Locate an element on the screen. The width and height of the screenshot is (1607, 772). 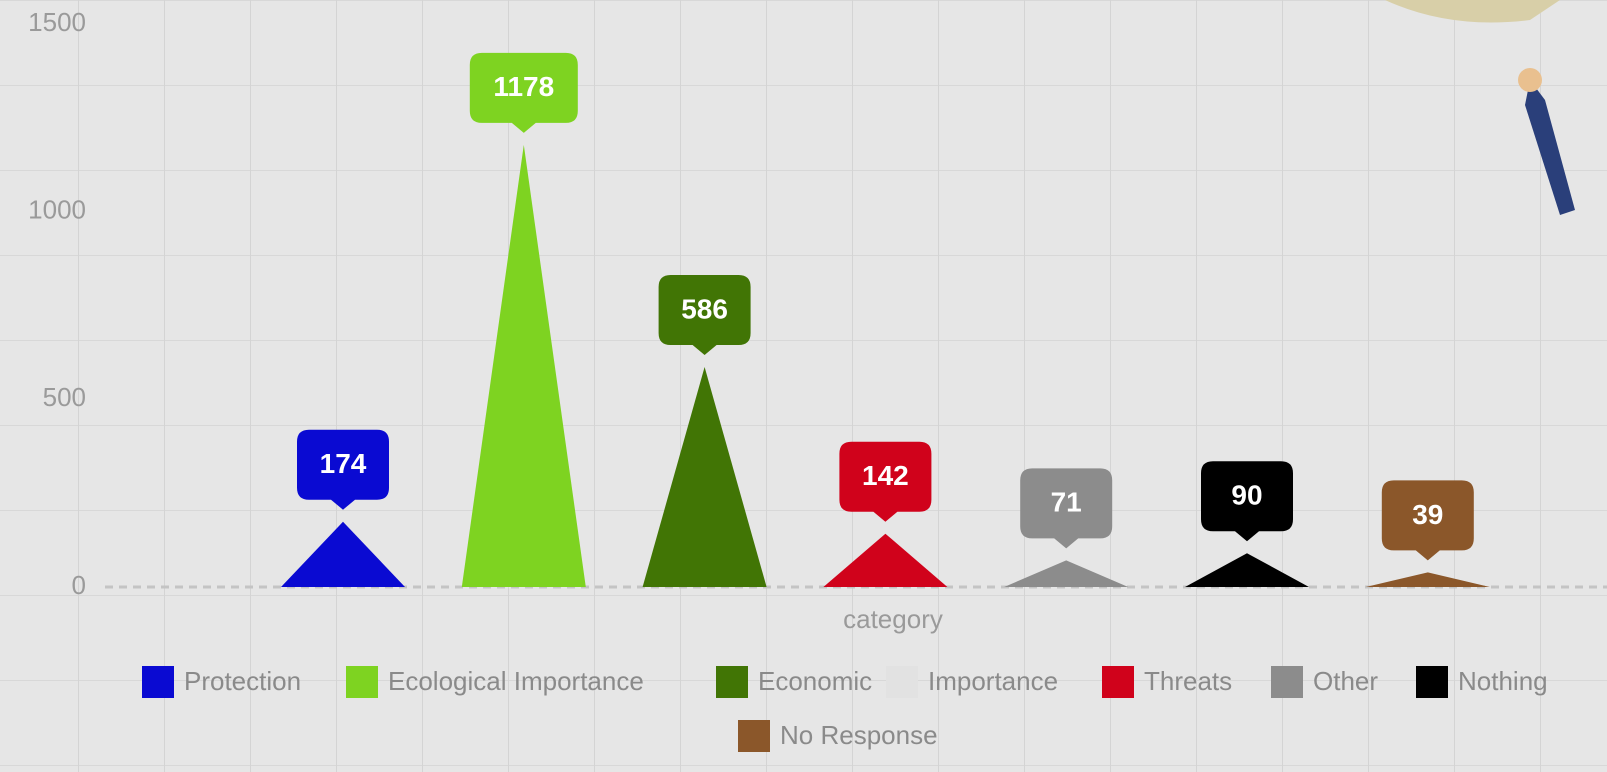
legend-label: No Response is located at coordinates (859, 735).